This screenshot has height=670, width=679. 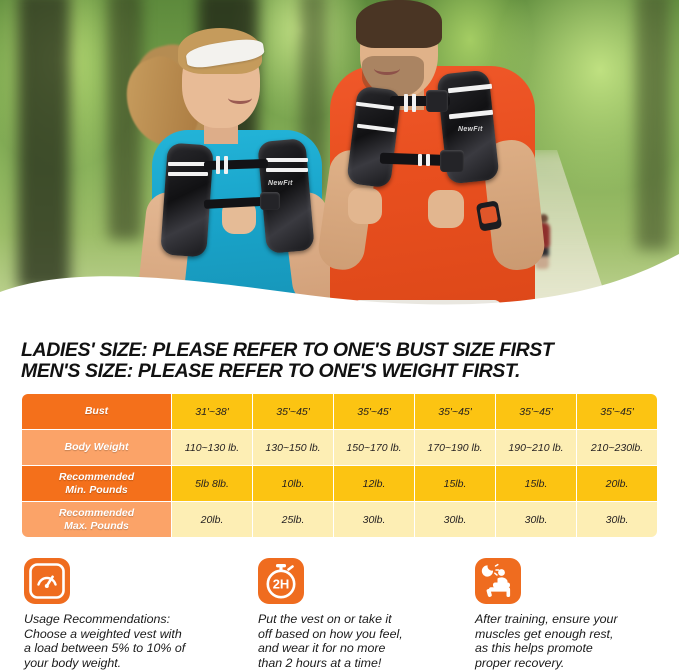 What do you see at coordinates (212, 411) in the screenshot?
I see `table-cell: 31'~38'` at bounding box center [212, 411].